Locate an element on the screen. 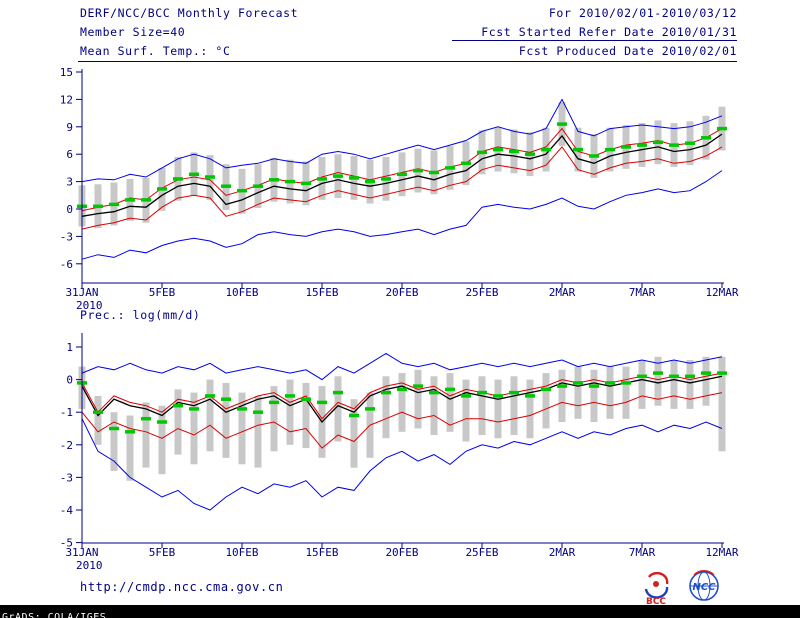 The width and height of the screenshot is (800, 618). y-tick-label: -5 is located at coordinates (66, 543).